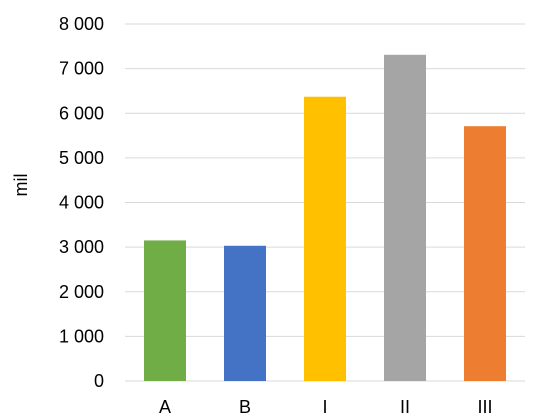 The width and height of the screenshot is (535, 419). I want to click on x-tick-label: B, so click(245, 407).